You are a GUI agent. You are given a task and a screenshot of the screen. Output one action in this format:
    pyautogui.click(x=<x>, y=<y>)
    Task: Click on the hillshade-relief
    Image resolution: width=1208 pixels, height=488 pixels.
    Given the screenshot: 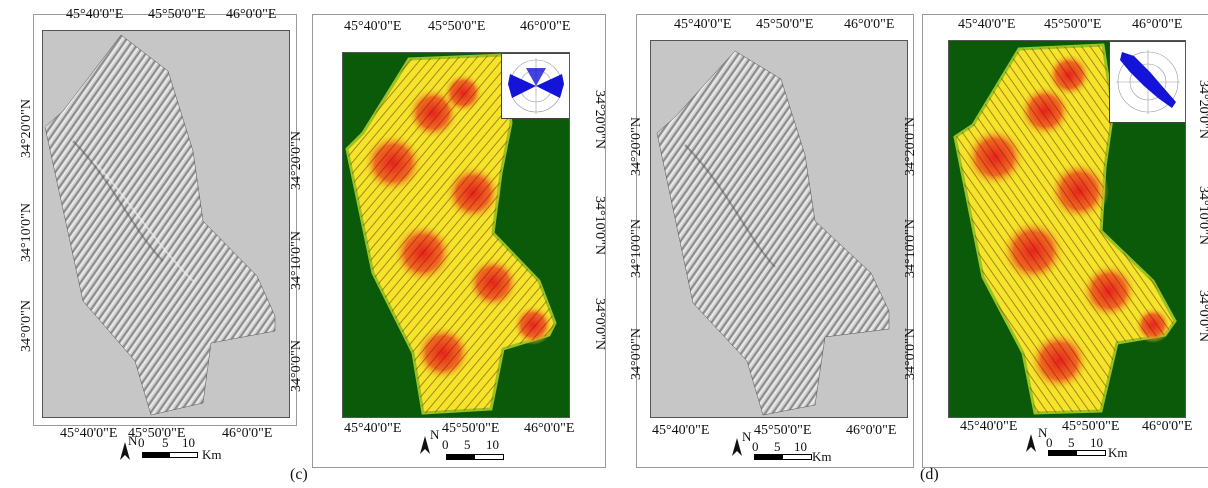 What is the action you would take?
    pyautogui.click(x=773, y=233)
    